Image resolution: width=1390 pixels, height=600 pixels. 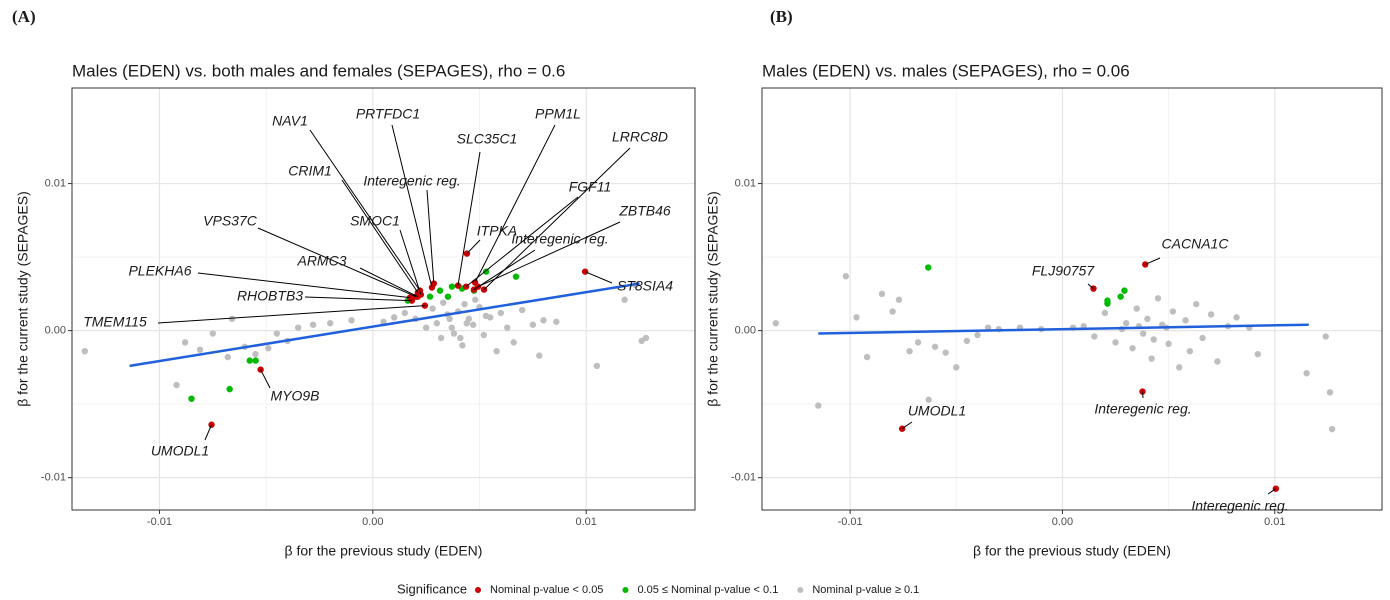 What do you see at coordinates (1063, 329) in the screenshot?
I see `fit-line` at bounding box center [1063, 329].